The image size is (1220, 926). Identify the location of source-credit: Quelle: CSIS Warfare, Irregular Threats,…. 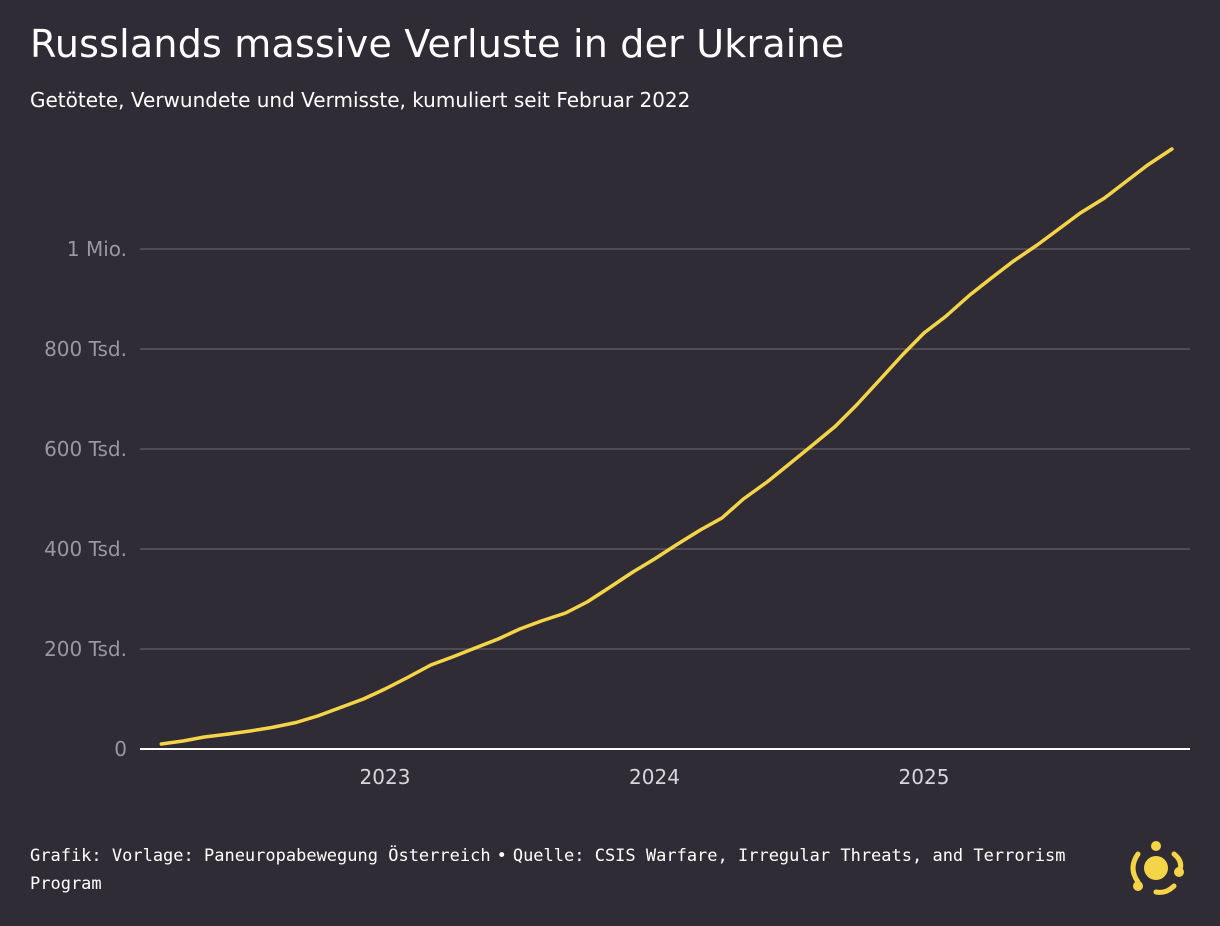
(548, 870).